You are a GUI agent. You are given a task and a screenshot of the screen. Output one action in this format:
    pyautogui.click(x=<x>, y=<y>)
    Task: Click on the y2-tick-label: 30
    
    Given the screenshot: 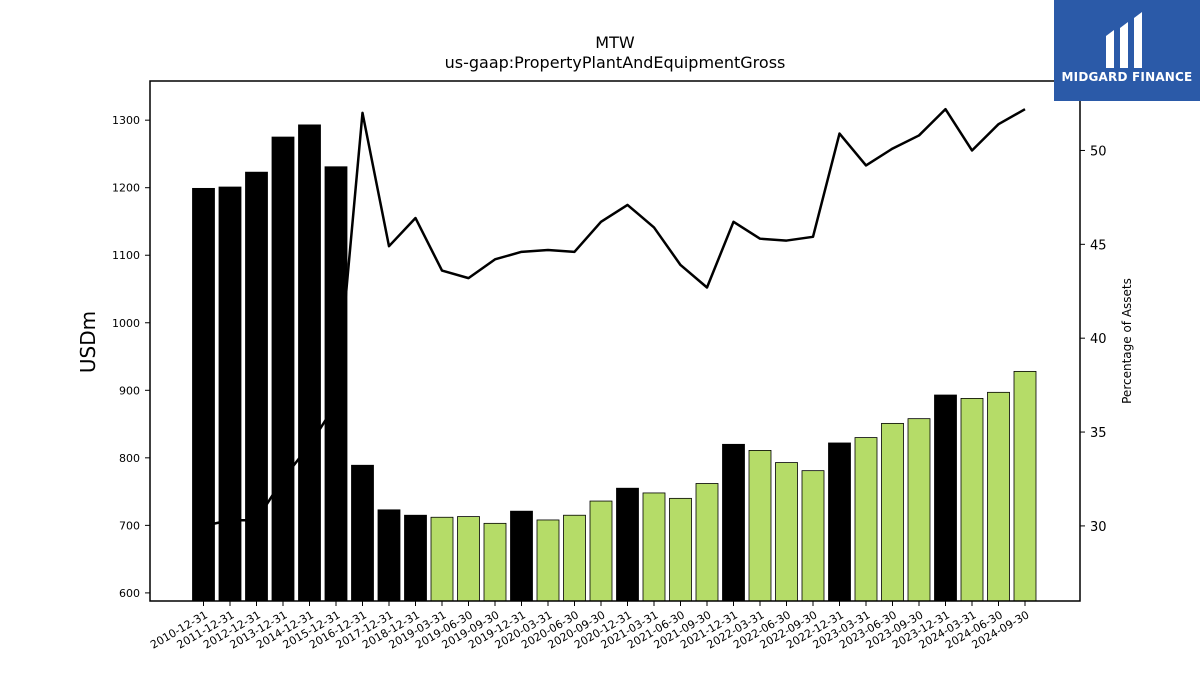 What is the action you would take?
    pyautogui.click(x=1098, y=527)
    